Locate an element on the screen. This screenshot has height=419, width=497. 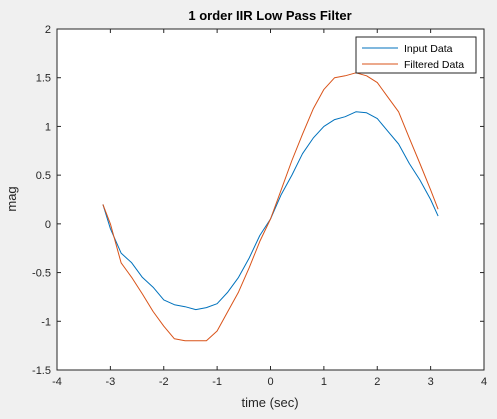
legend-label-input-data: Input Data is located at coordinates (428, 49).